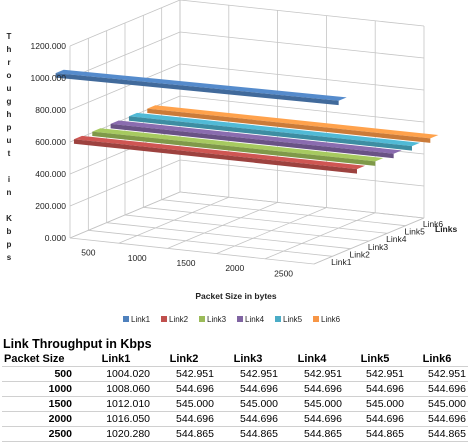 This screenshot has height=442, width=470. I want to click on x-tick-label: 1000, so click(137, 258).